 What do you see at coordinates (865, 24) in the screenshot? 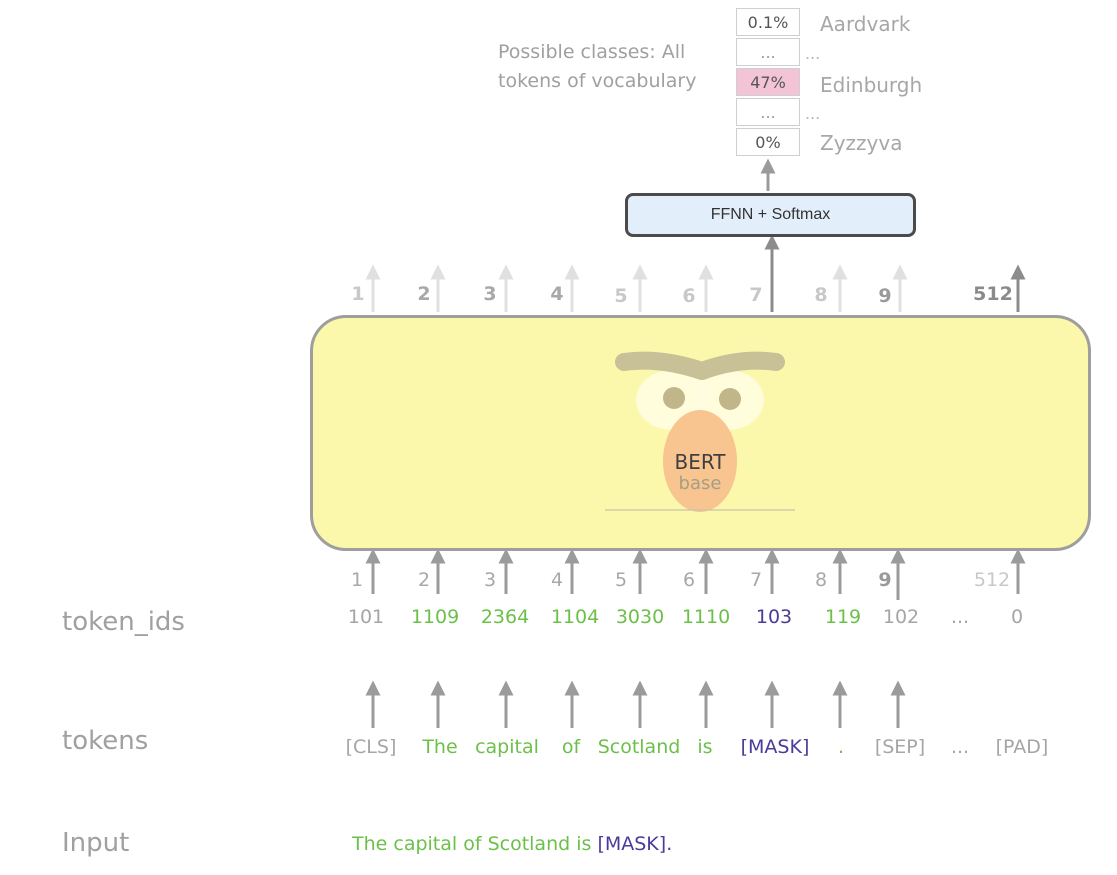
I see `class-label-aardvark: Aardvark` at bounding box center [865, 24].